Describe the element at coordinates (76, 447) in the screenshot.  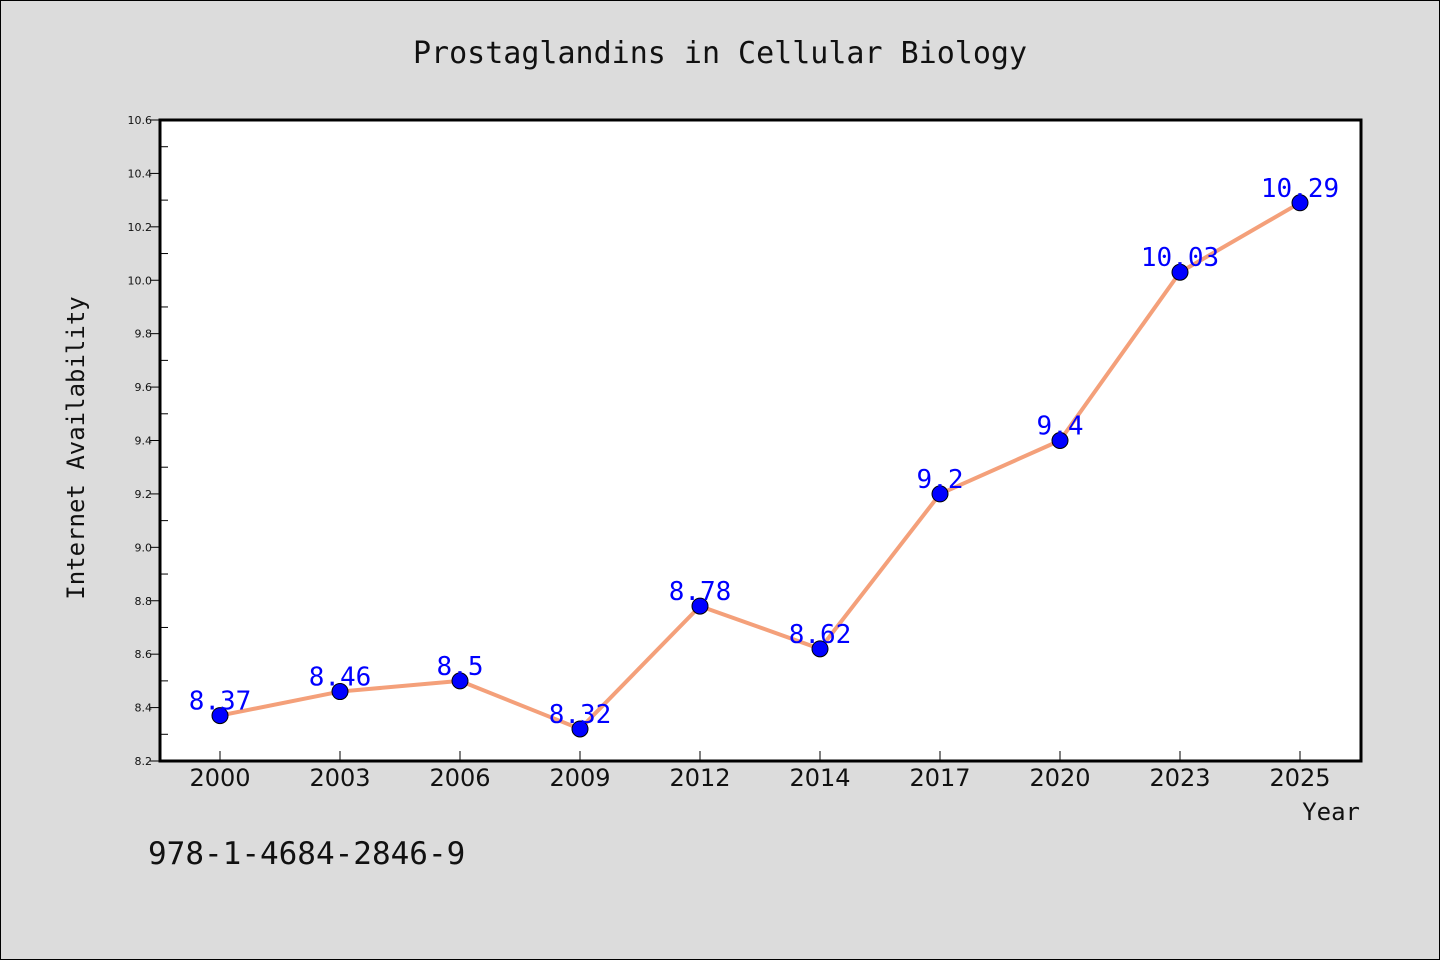
I see `y-axis-label: Internet Availability` at that location.